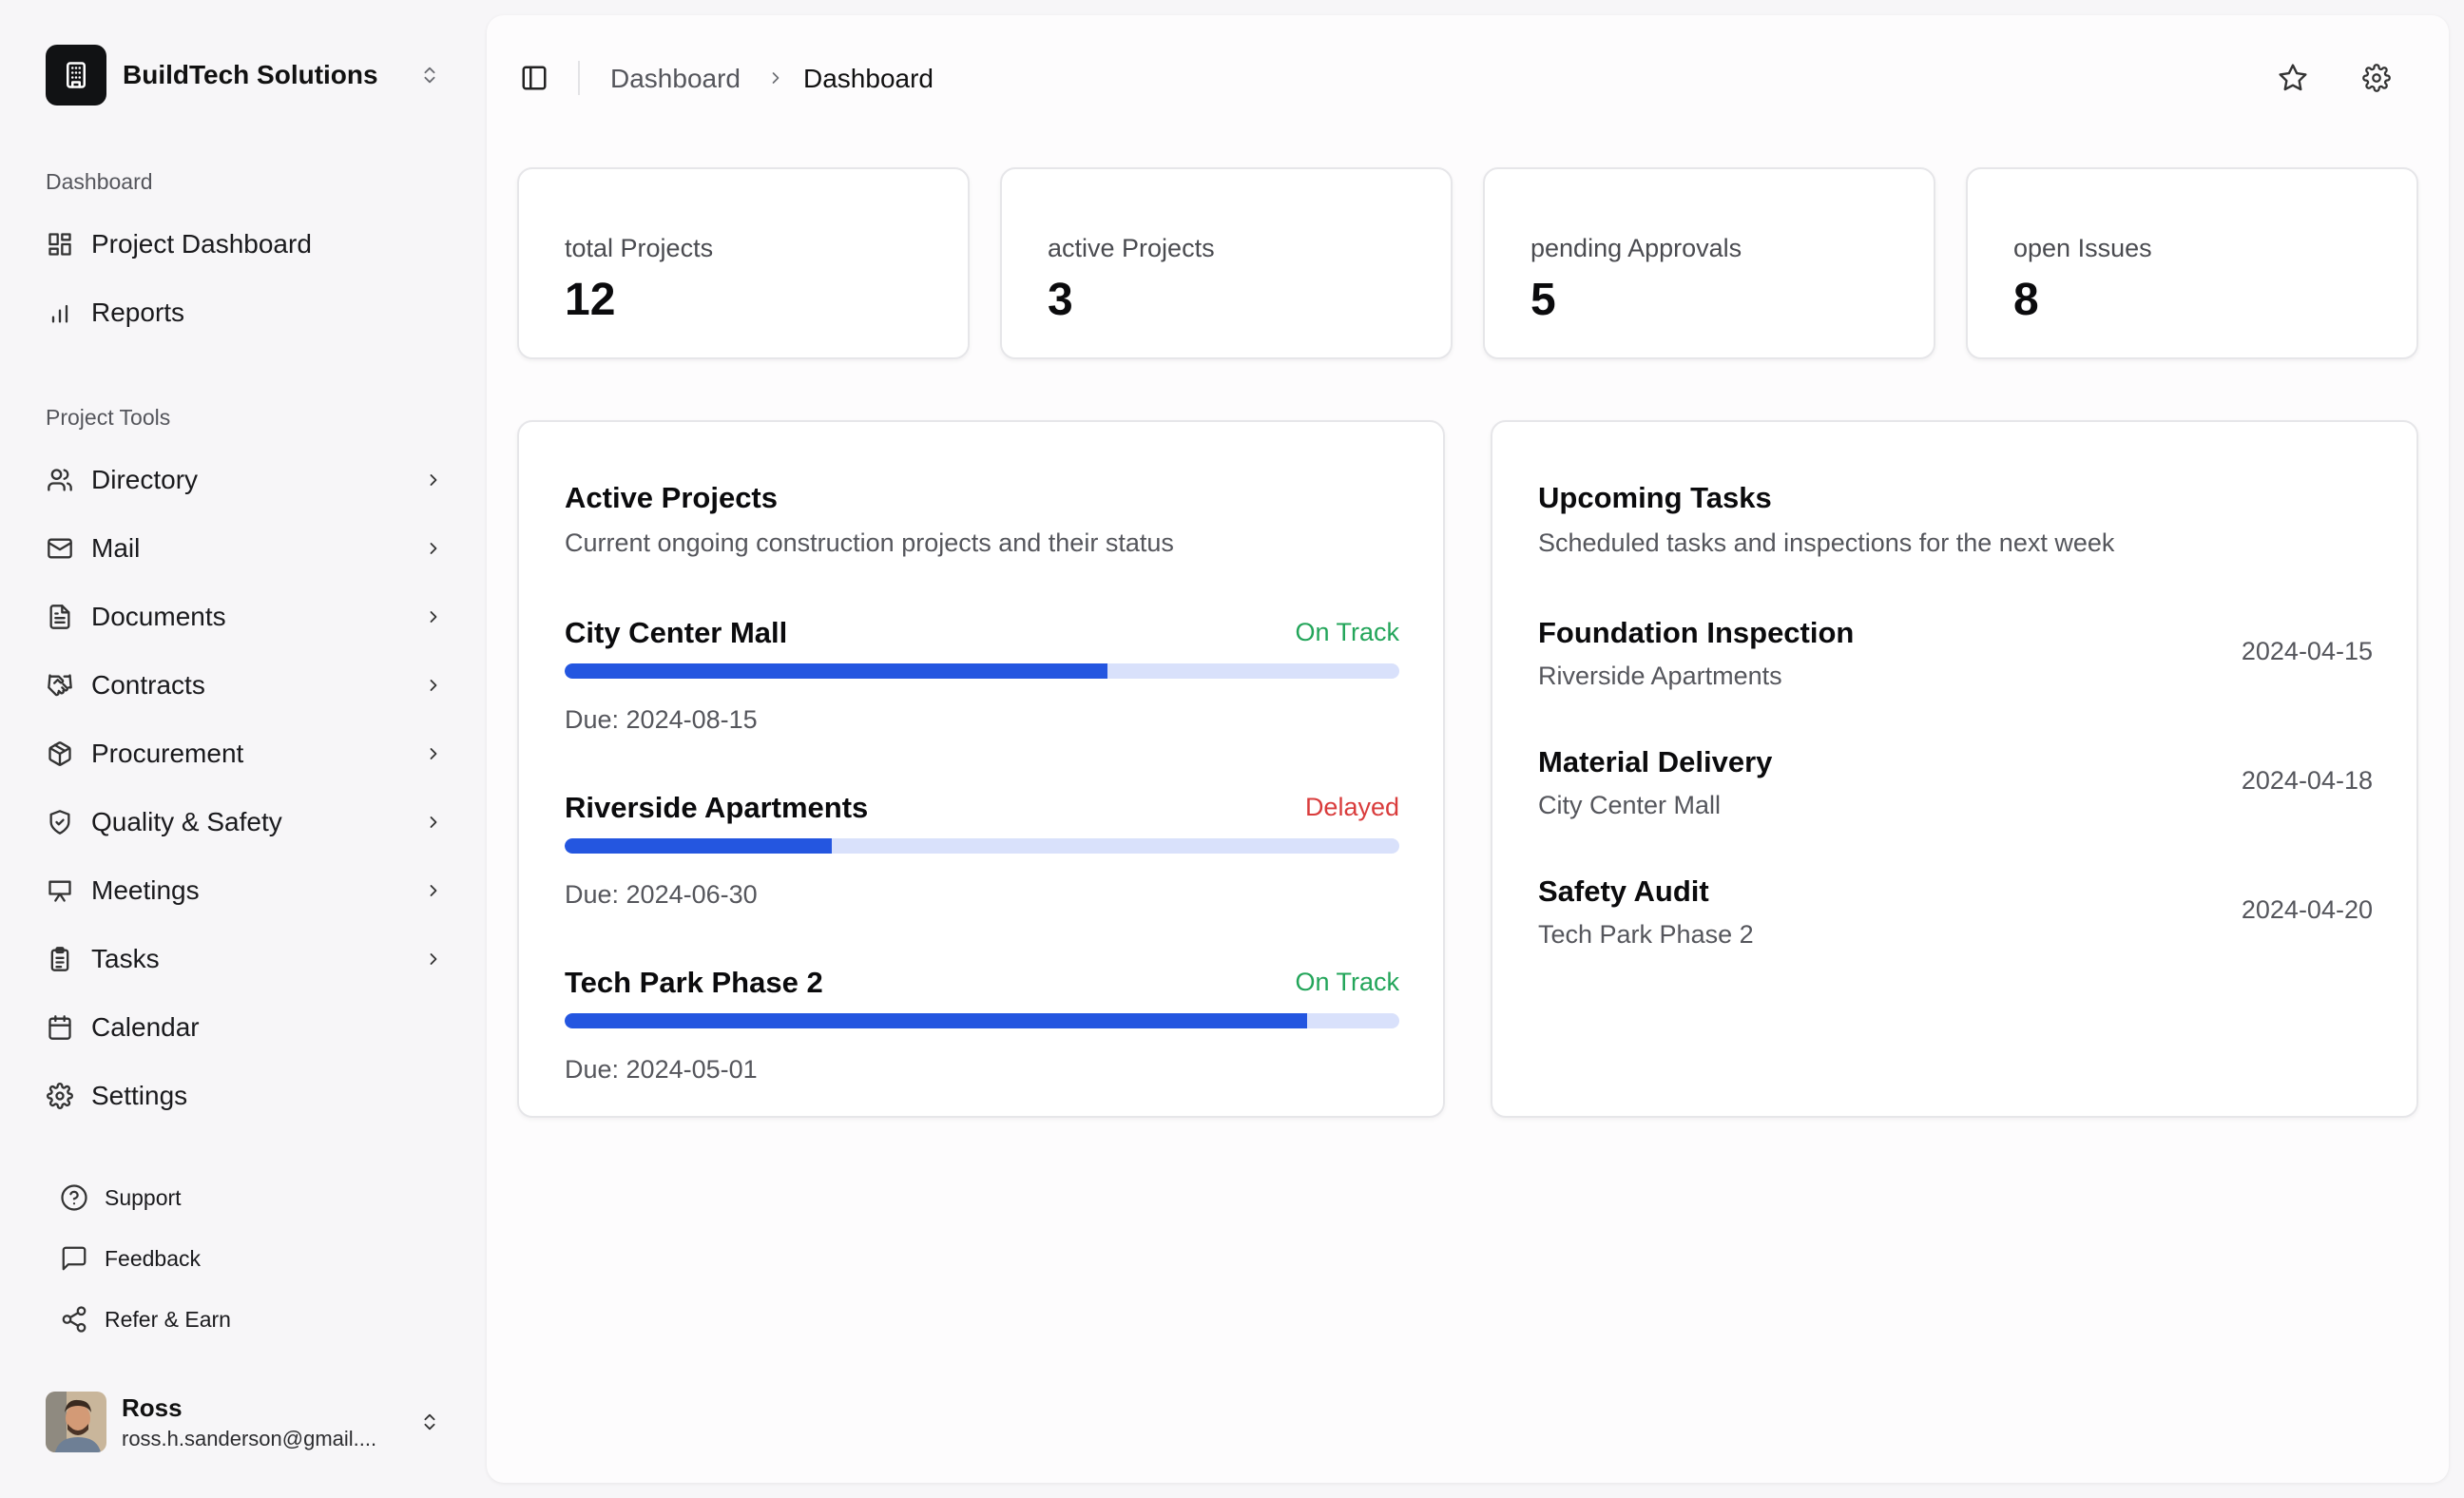 This screenshot has width=2464, height=1498. What do you see at coordinates (2192, 263) in the screenshot?
I see `stat-card-open-issues: open Issues 8` at bounding box center [2192, 263].